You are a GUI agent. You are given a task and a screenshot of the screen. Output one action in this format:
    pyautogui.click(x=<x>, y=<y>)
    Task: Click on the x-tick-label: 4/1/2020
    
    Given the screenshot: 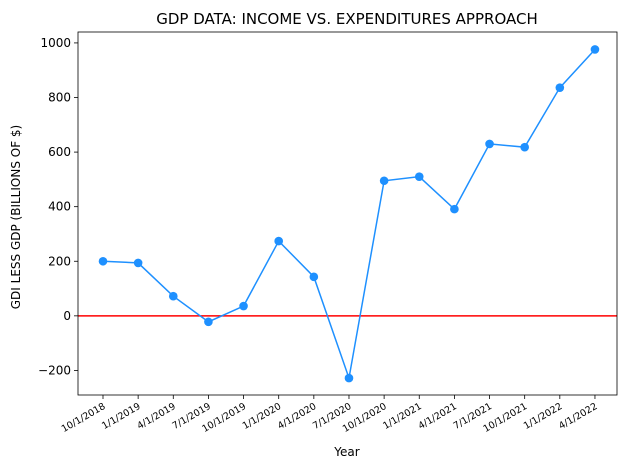 What is the action you would take?
    pyautogui.click(x=297, y=416)
    